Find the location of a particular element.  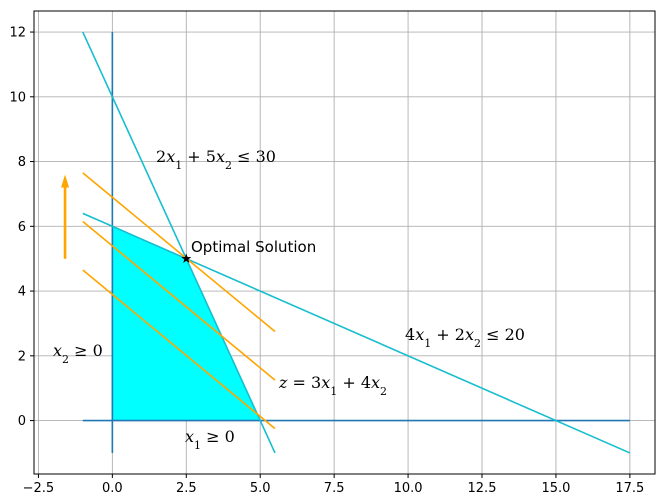

y-tick-label: 12 is located at coordinates (17, 33).